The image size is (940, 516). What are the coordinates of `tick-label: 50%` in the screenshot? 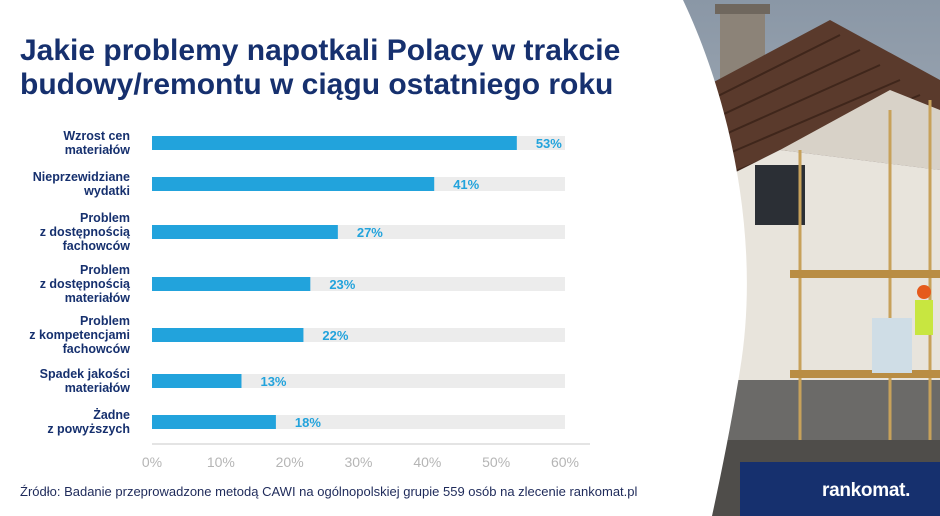 It's located at (496, 462).